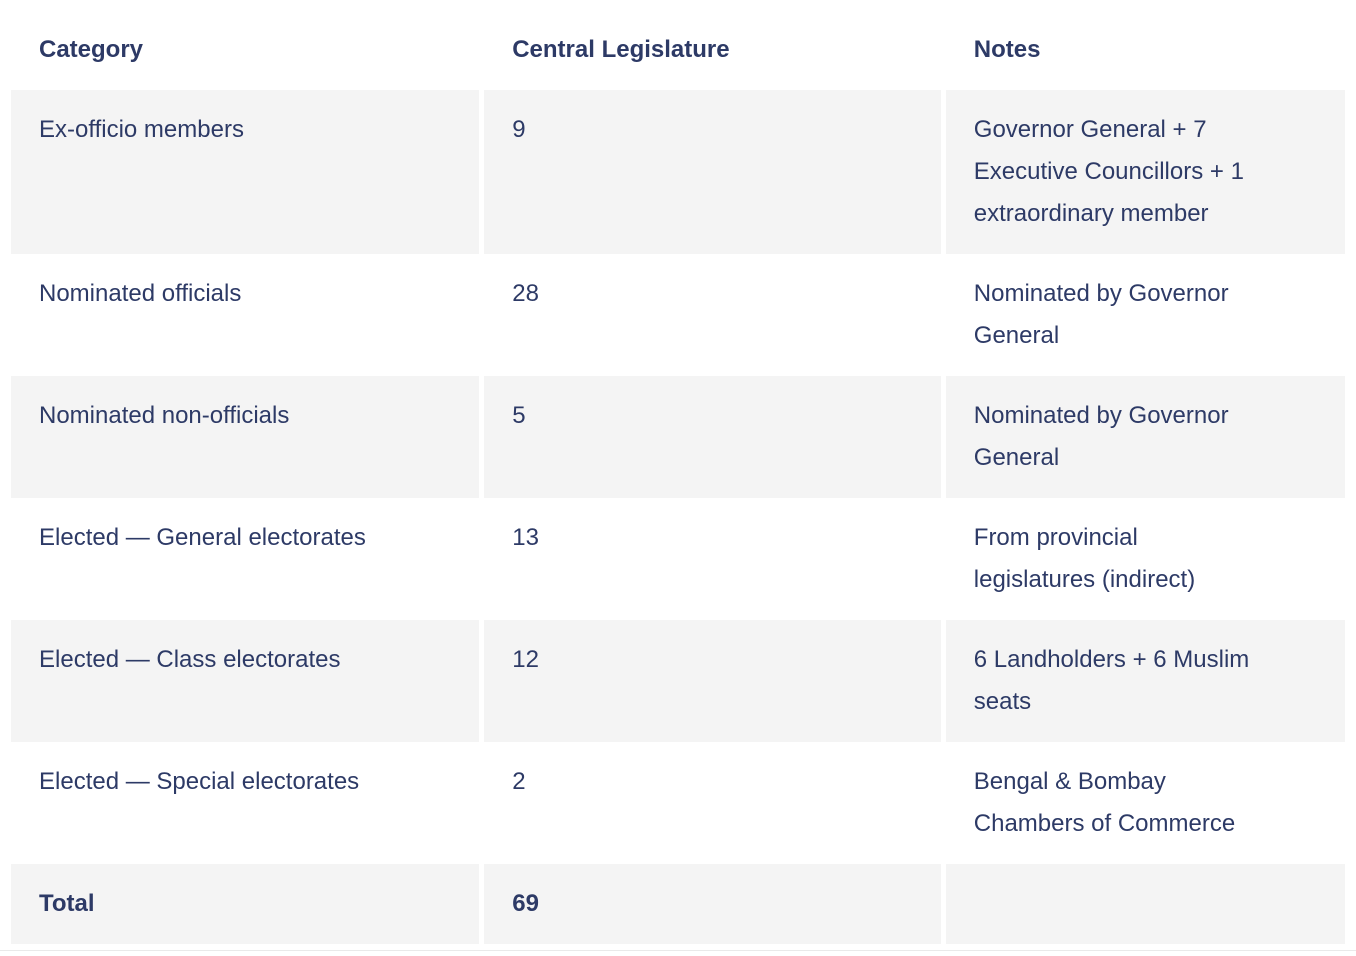 The width and height of the screenshot is (1356, 956). What do you see at coordinates (1142, 559) in the screenshot?
I see `cell-notes: From provincial legislatures (indirect)` at bounding box center [1142, 559].